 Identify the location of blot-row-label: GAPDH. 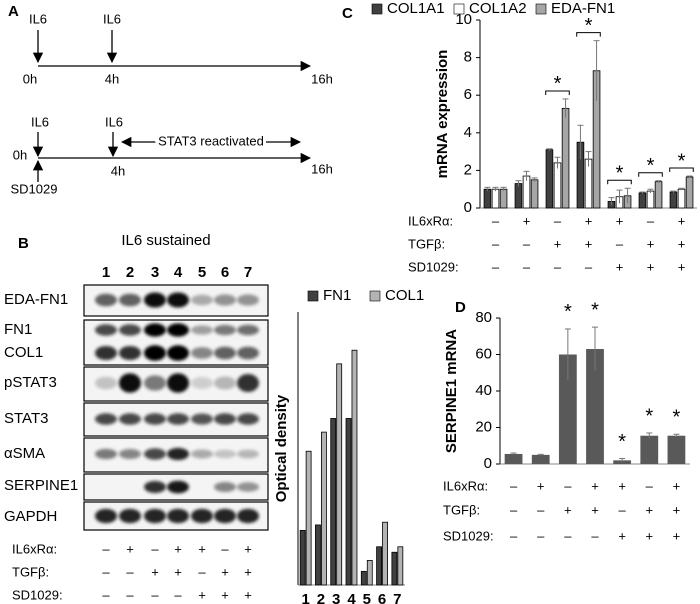
(30, 516).